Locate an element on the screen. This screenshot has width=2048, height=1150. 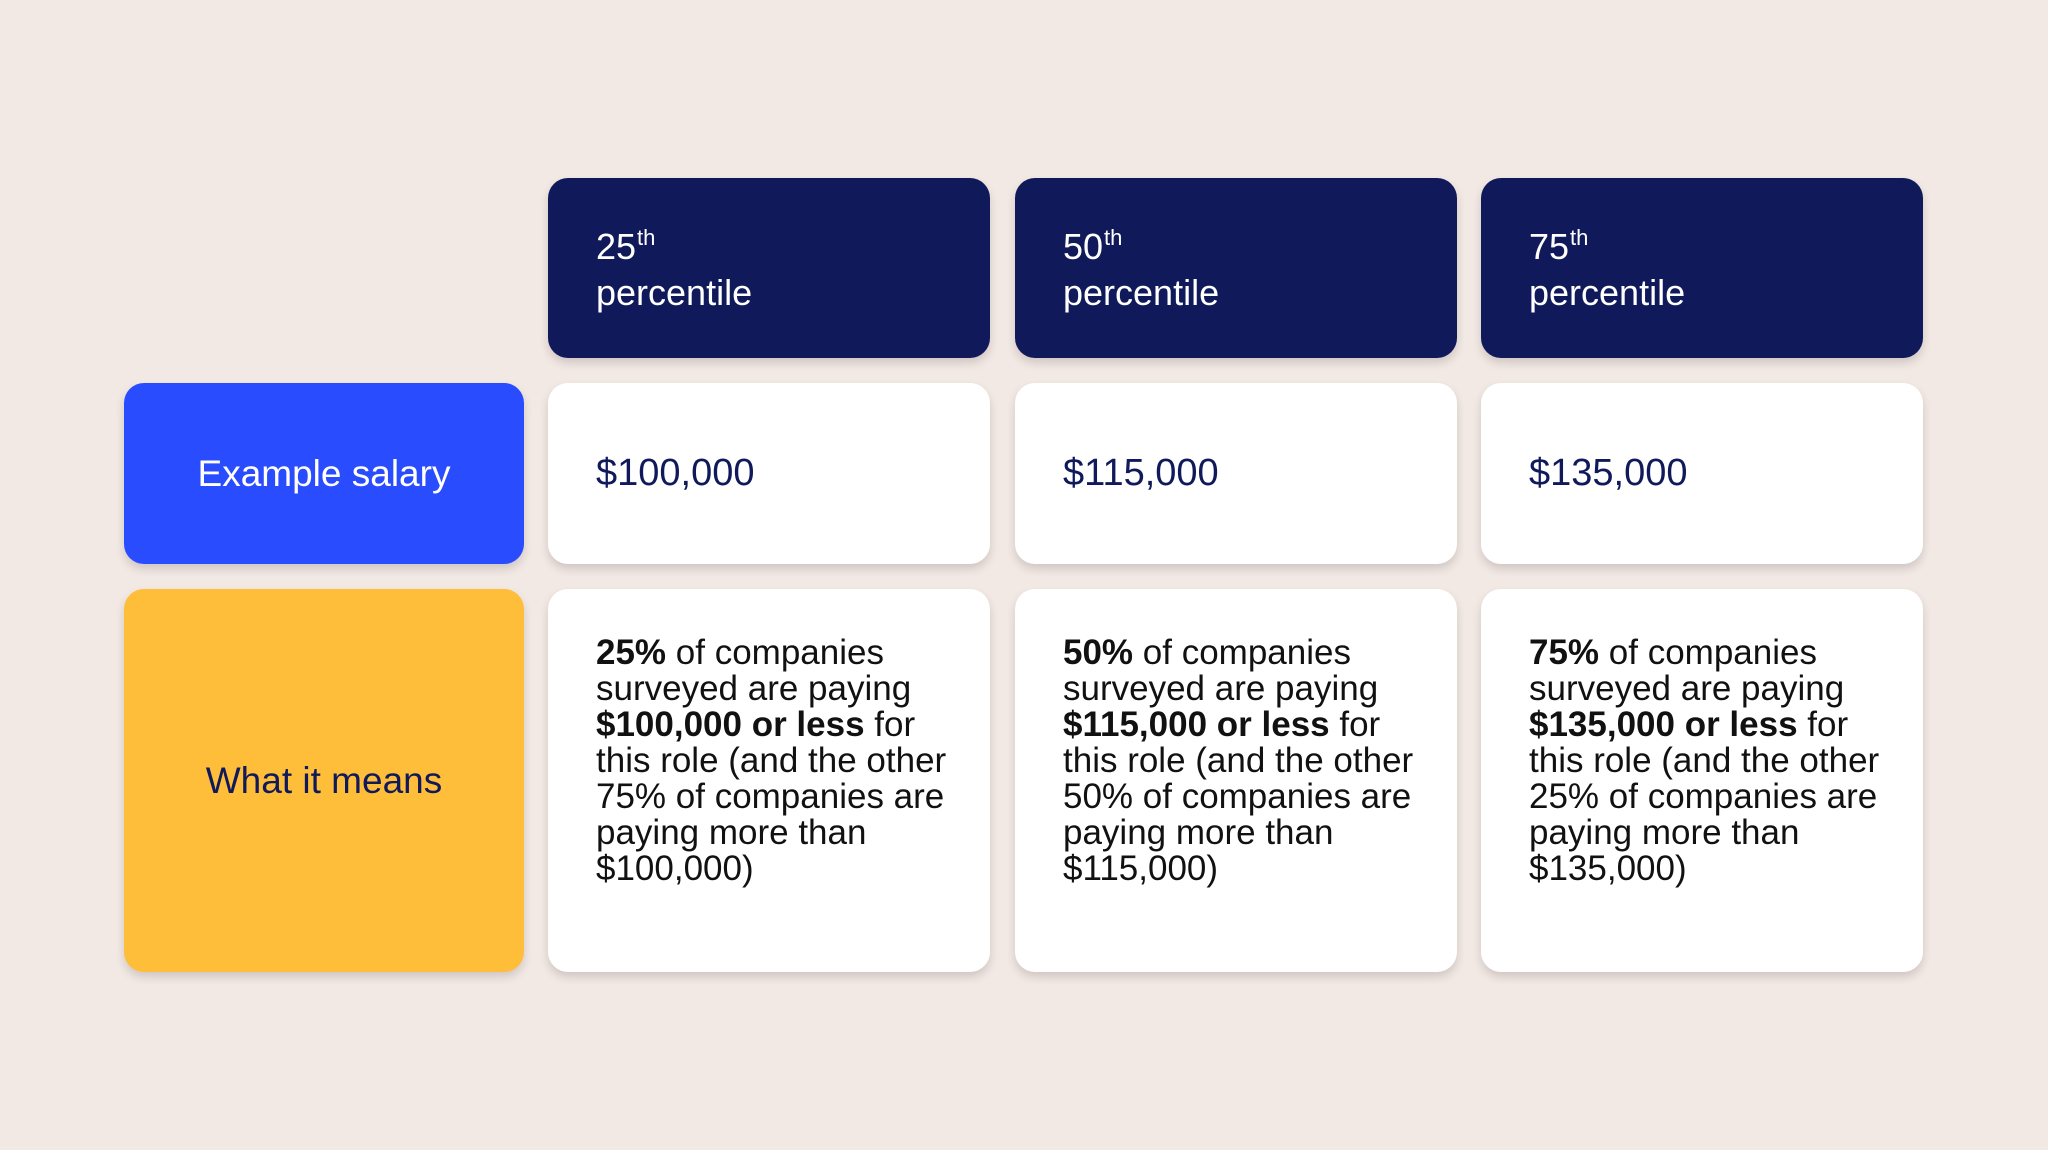
row-label-text: What it means is located at coordinates (324, 780).